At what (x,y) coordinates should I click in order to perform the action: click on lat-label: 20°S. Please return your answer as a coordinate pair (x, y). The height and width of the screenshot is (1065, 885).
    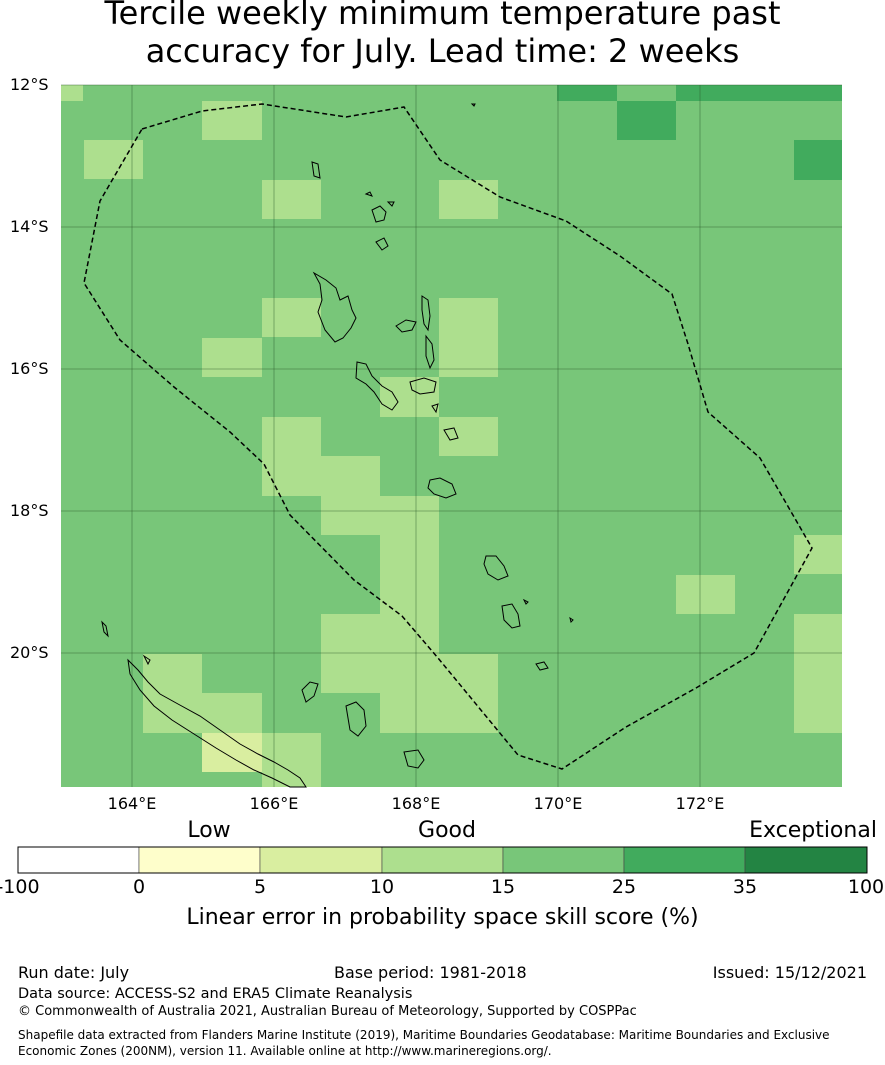
    Looking at the image, I should click on (29, 652).